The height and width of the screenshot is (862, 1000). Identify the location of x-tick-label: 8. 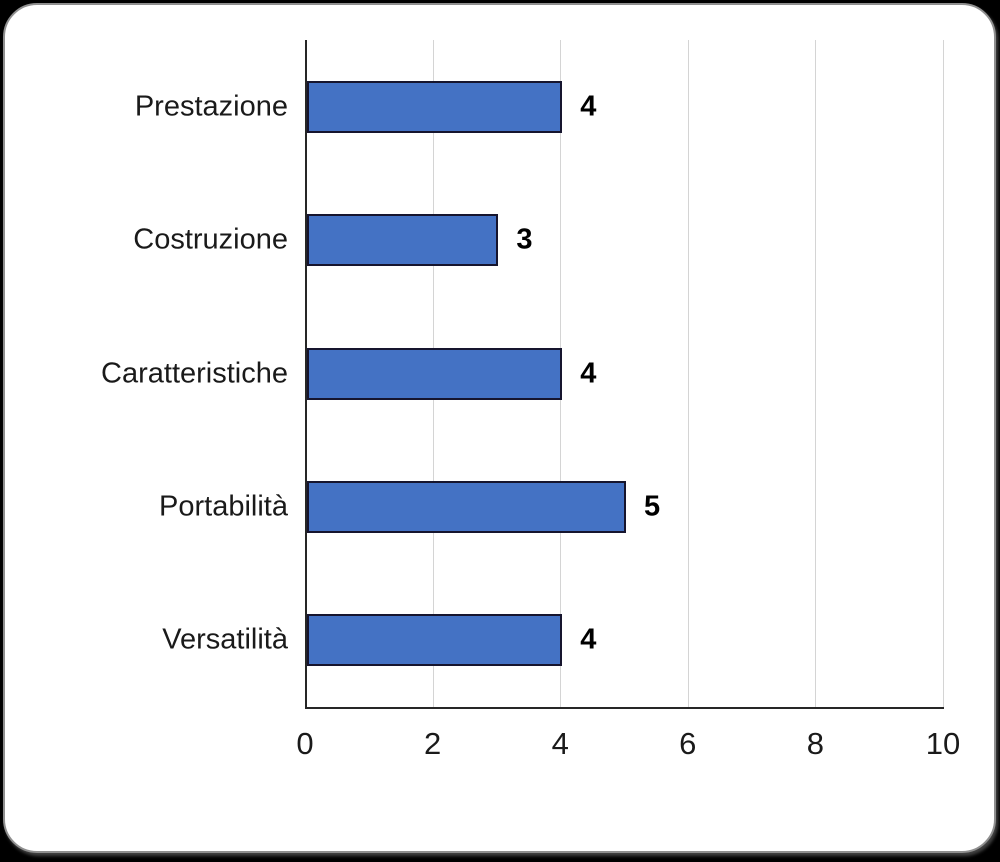
(815, 743).